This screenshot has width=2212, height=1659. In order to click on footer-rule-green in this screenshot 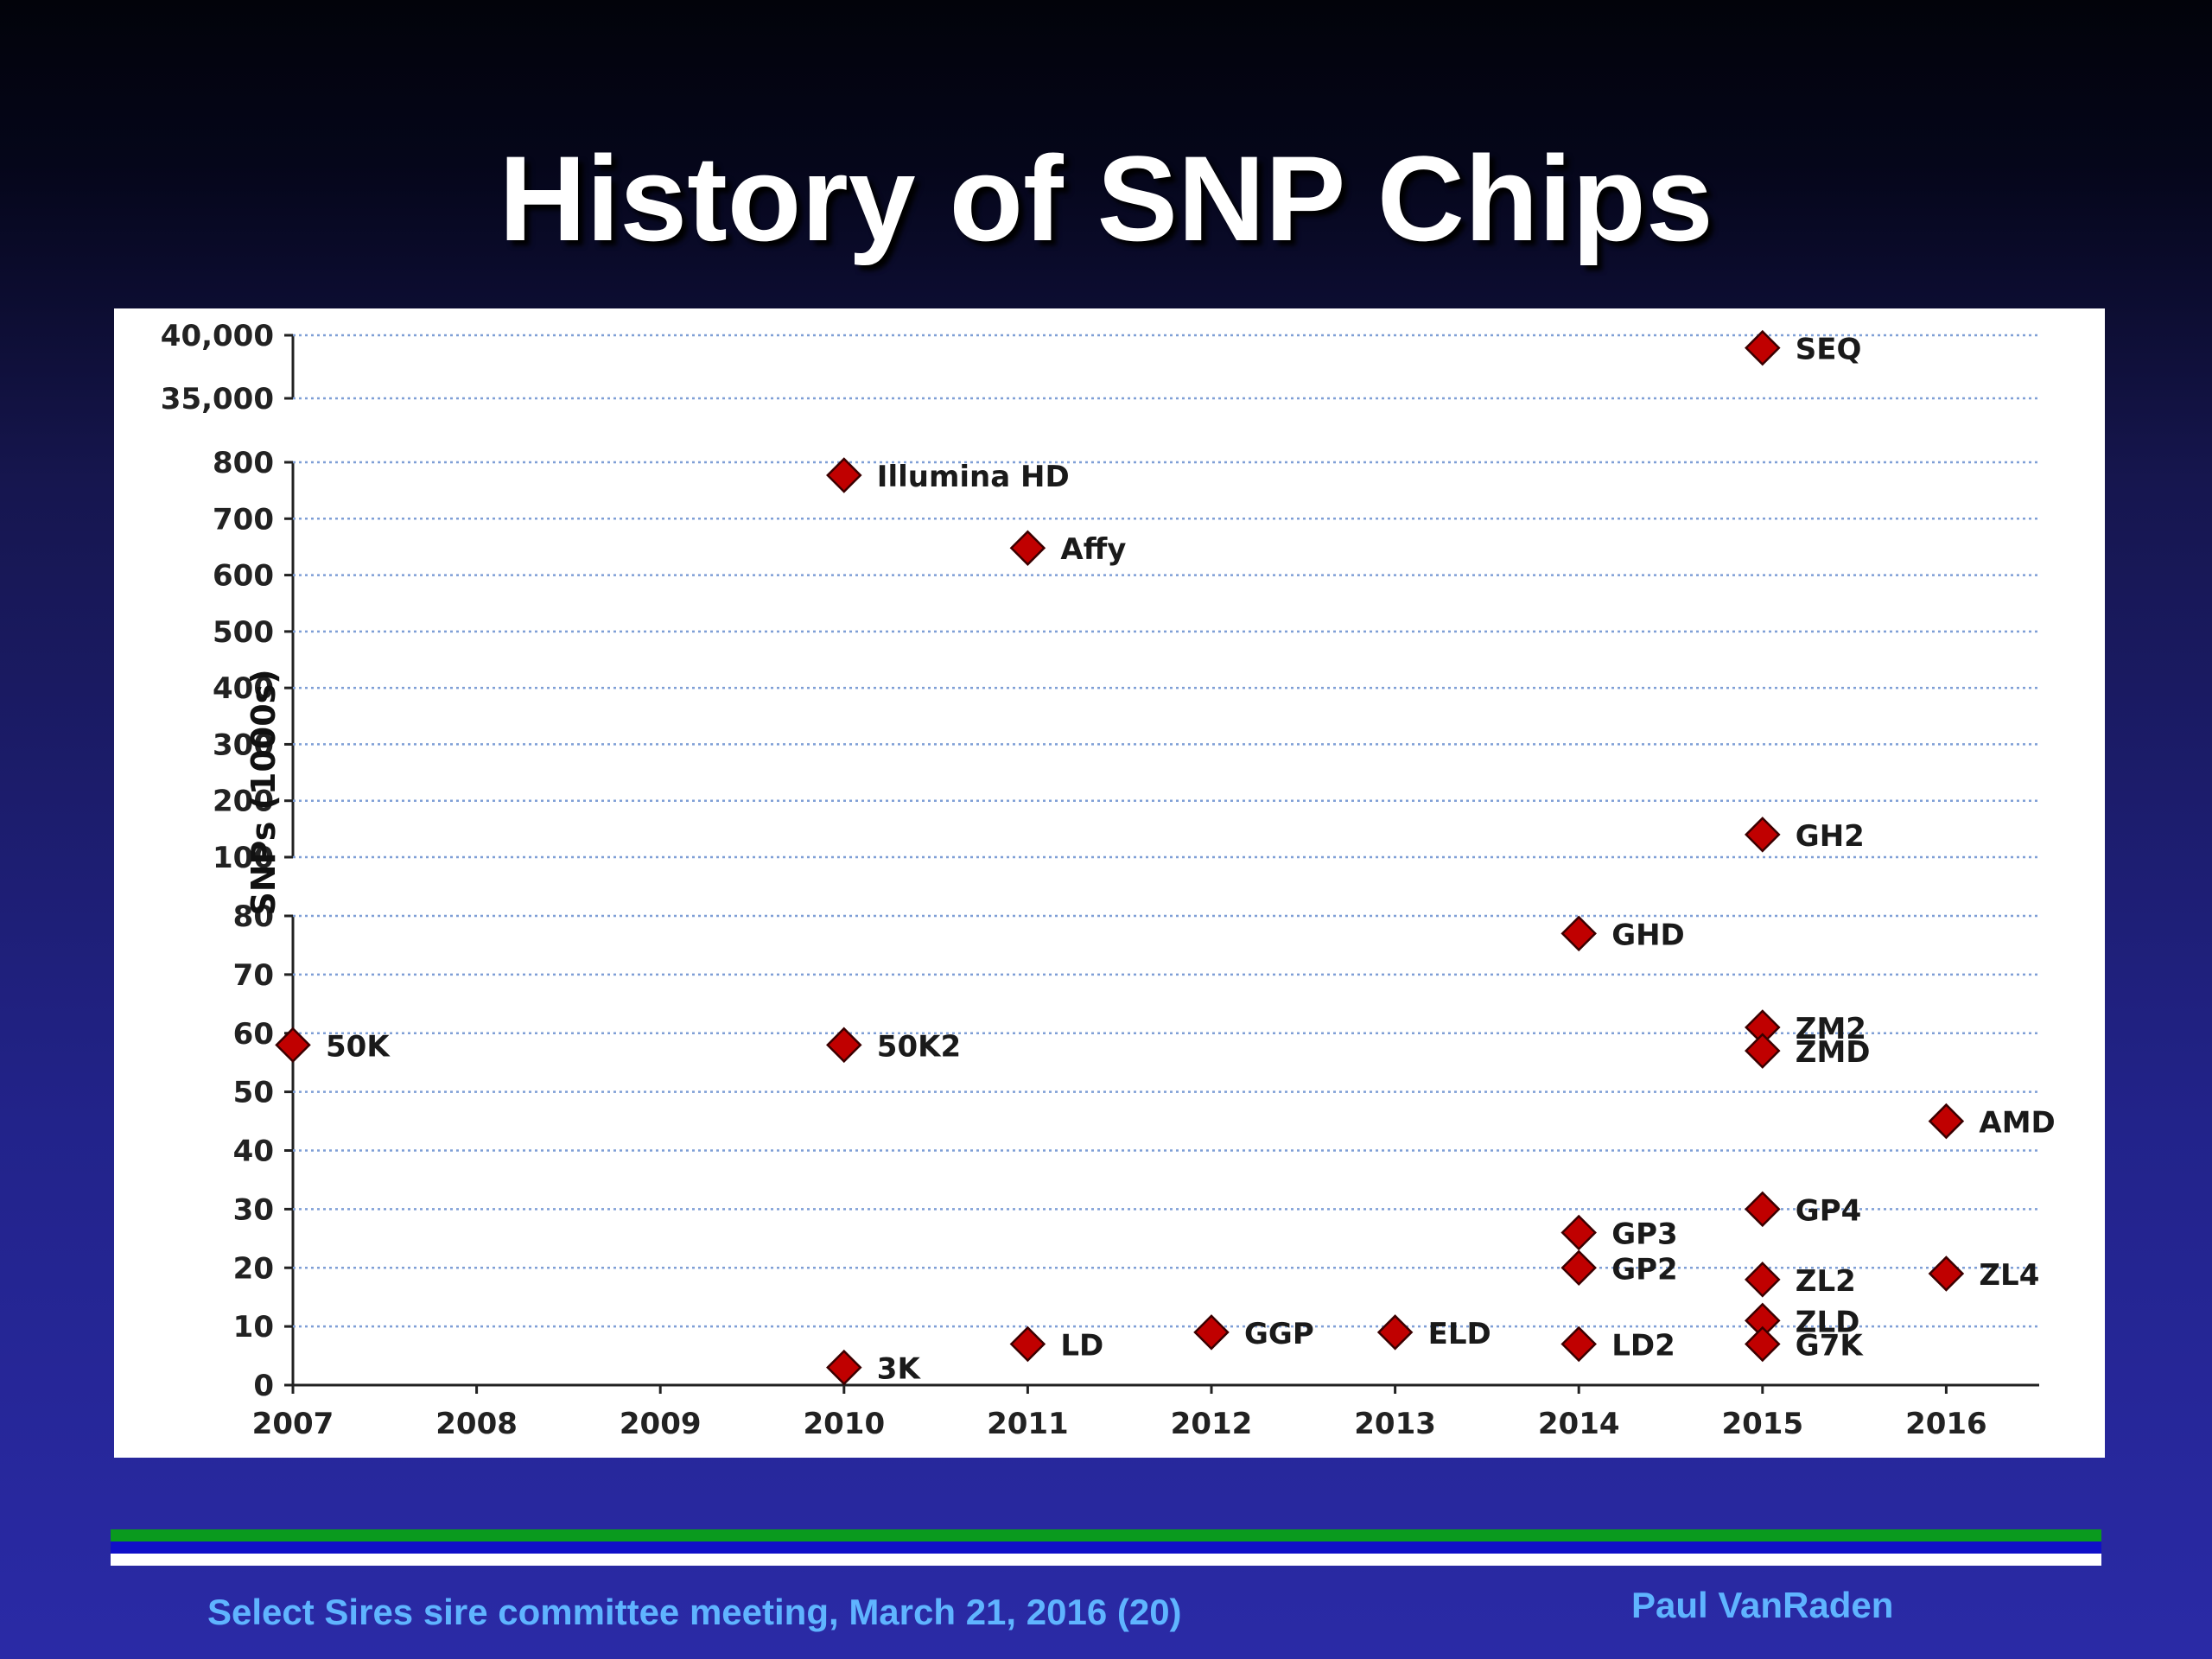, I will do `click(1106, 1535)`.